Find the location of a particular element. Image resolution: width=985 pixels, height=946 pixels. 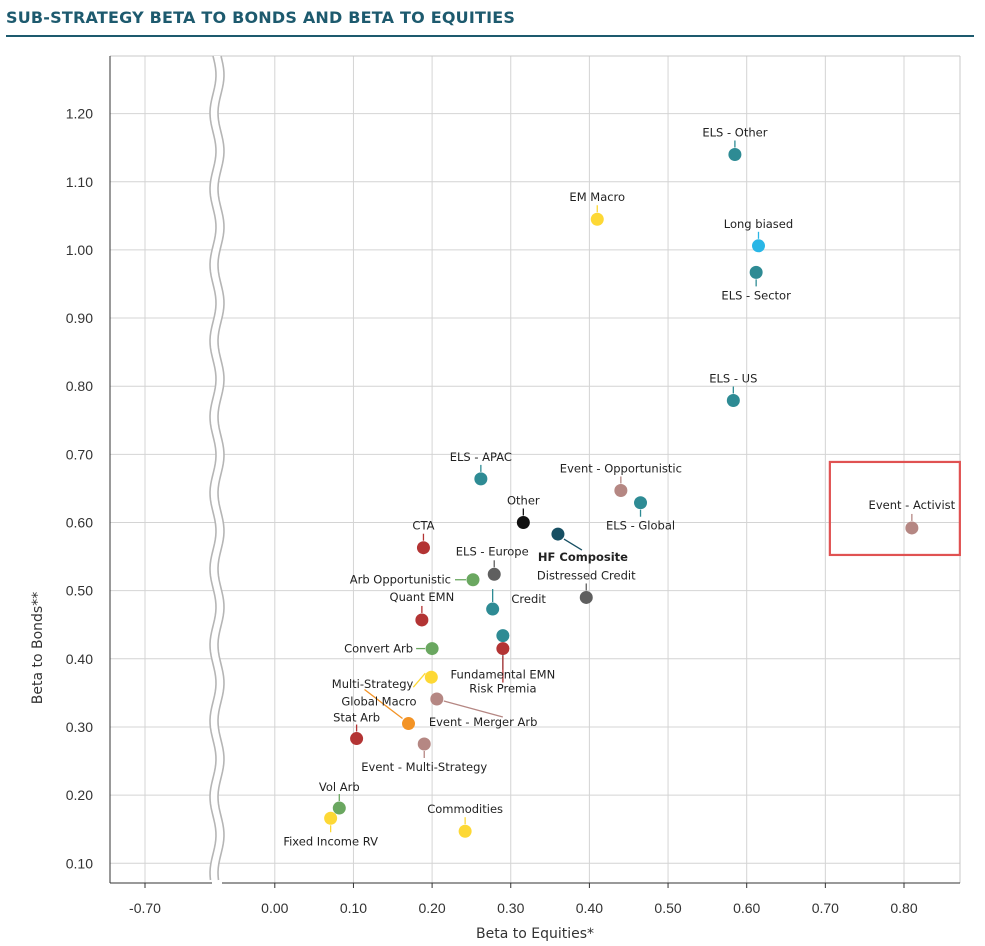

point-els-global is located at coordinates (641, 503).